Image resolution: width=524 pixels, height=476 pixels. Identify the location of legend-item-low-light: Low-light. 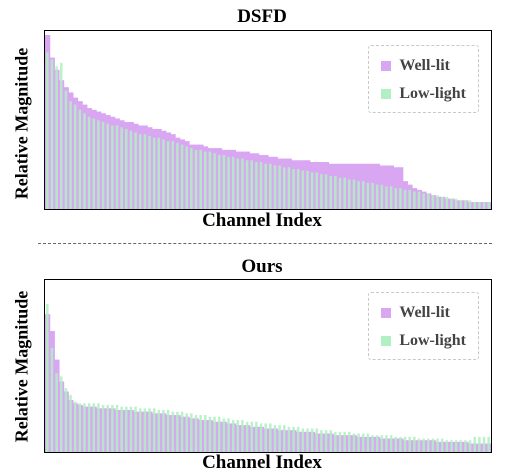
(423, 341).